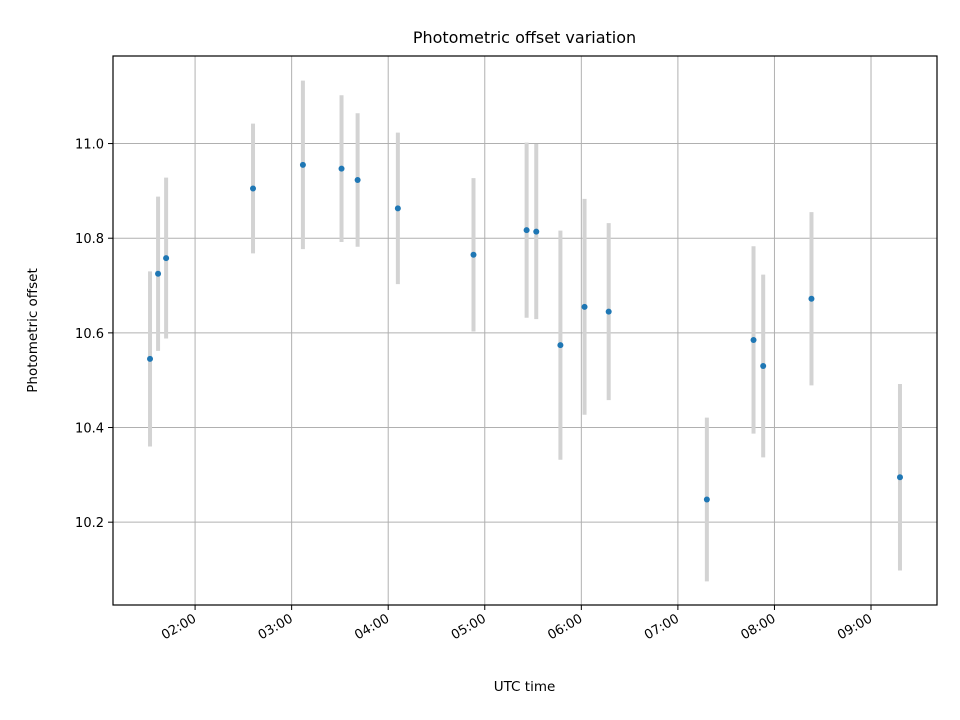  What do you see at coordinates (524, 37) in the screenshot?
I see `chart-title: Photometric offset variation` at bounding box center [524, 37].